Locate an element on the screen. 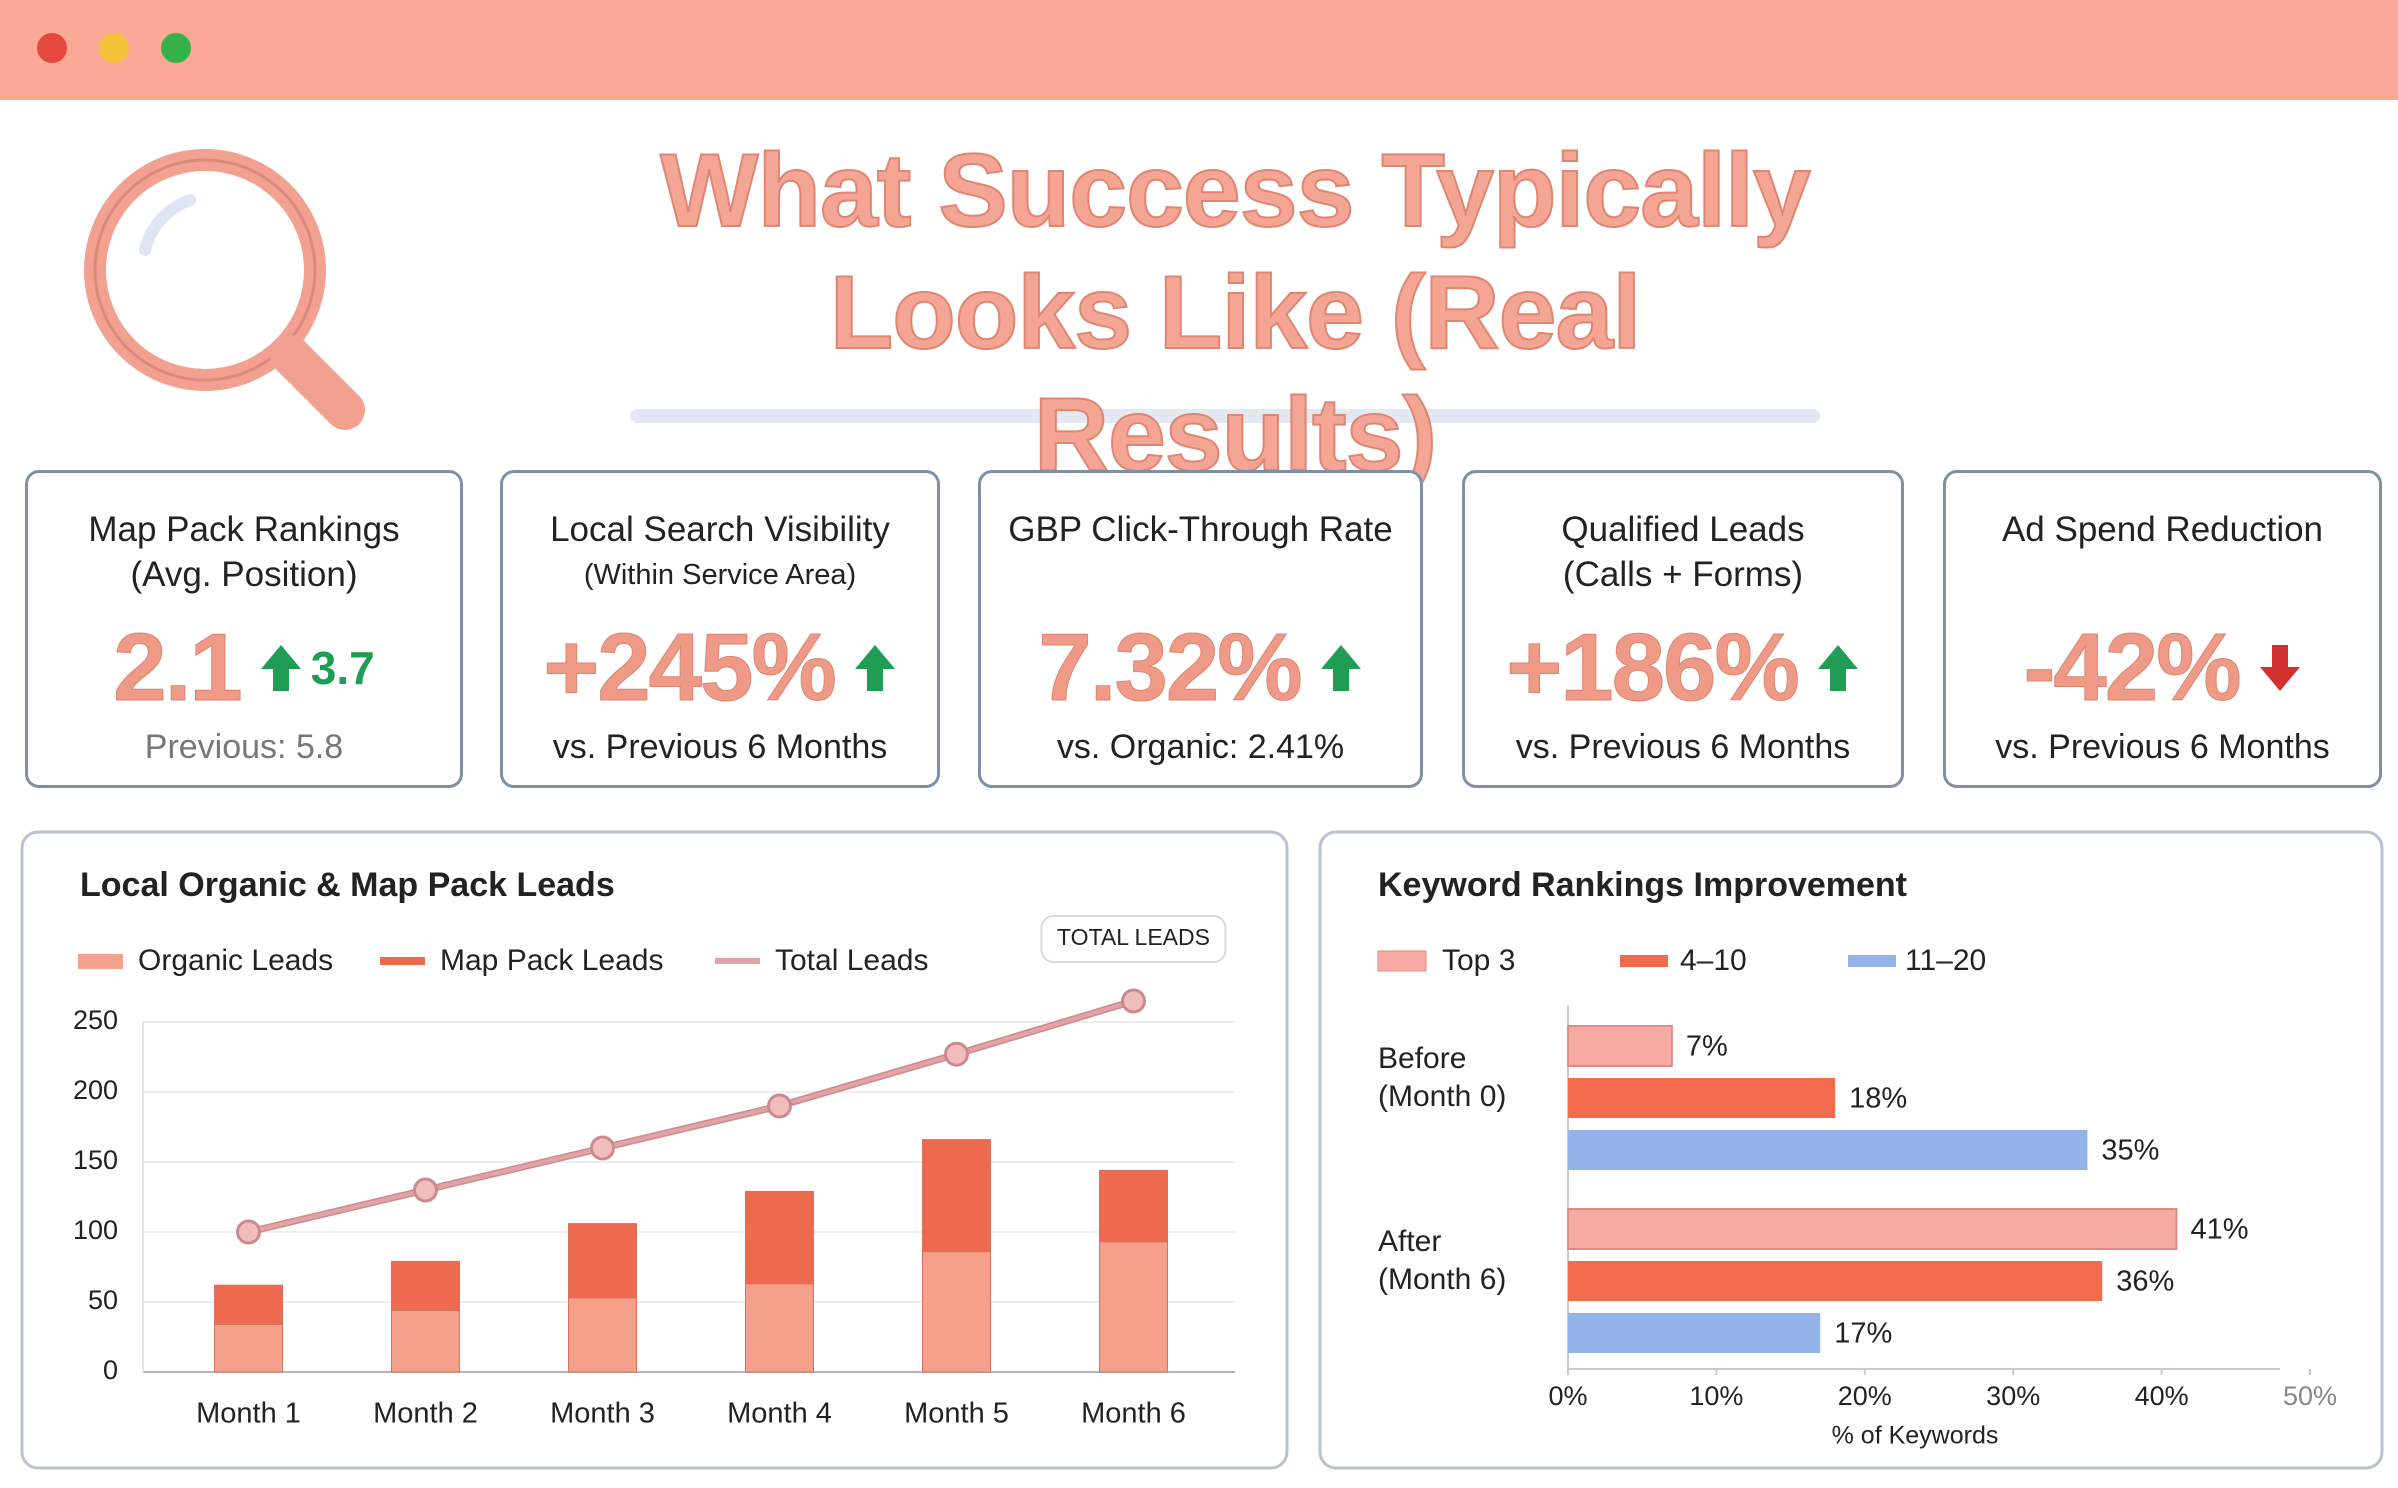 The height and width of the screenshot is (1488, 2398). annotation-box is located at coordinates (1133, 939).